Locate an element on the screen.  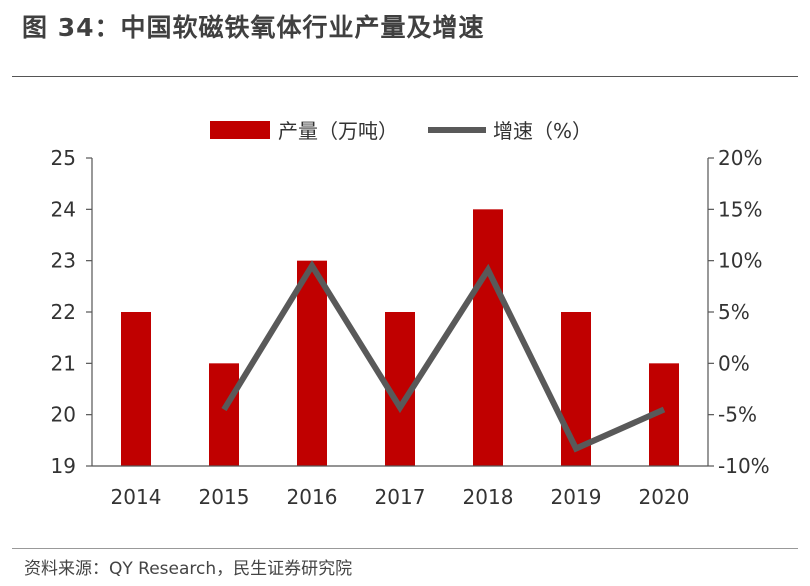
y-left-tick-label: 22 is located at coordinates (63, 312).